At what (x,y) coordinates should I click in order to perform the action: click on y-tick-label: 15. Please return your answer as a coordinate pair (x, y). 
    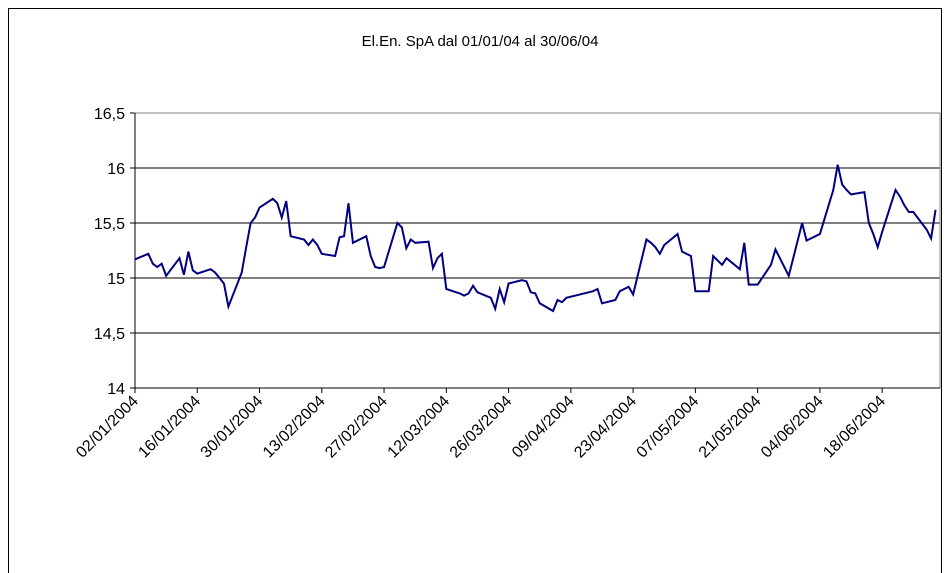
    Looking at the image, I should click on (116, 279).